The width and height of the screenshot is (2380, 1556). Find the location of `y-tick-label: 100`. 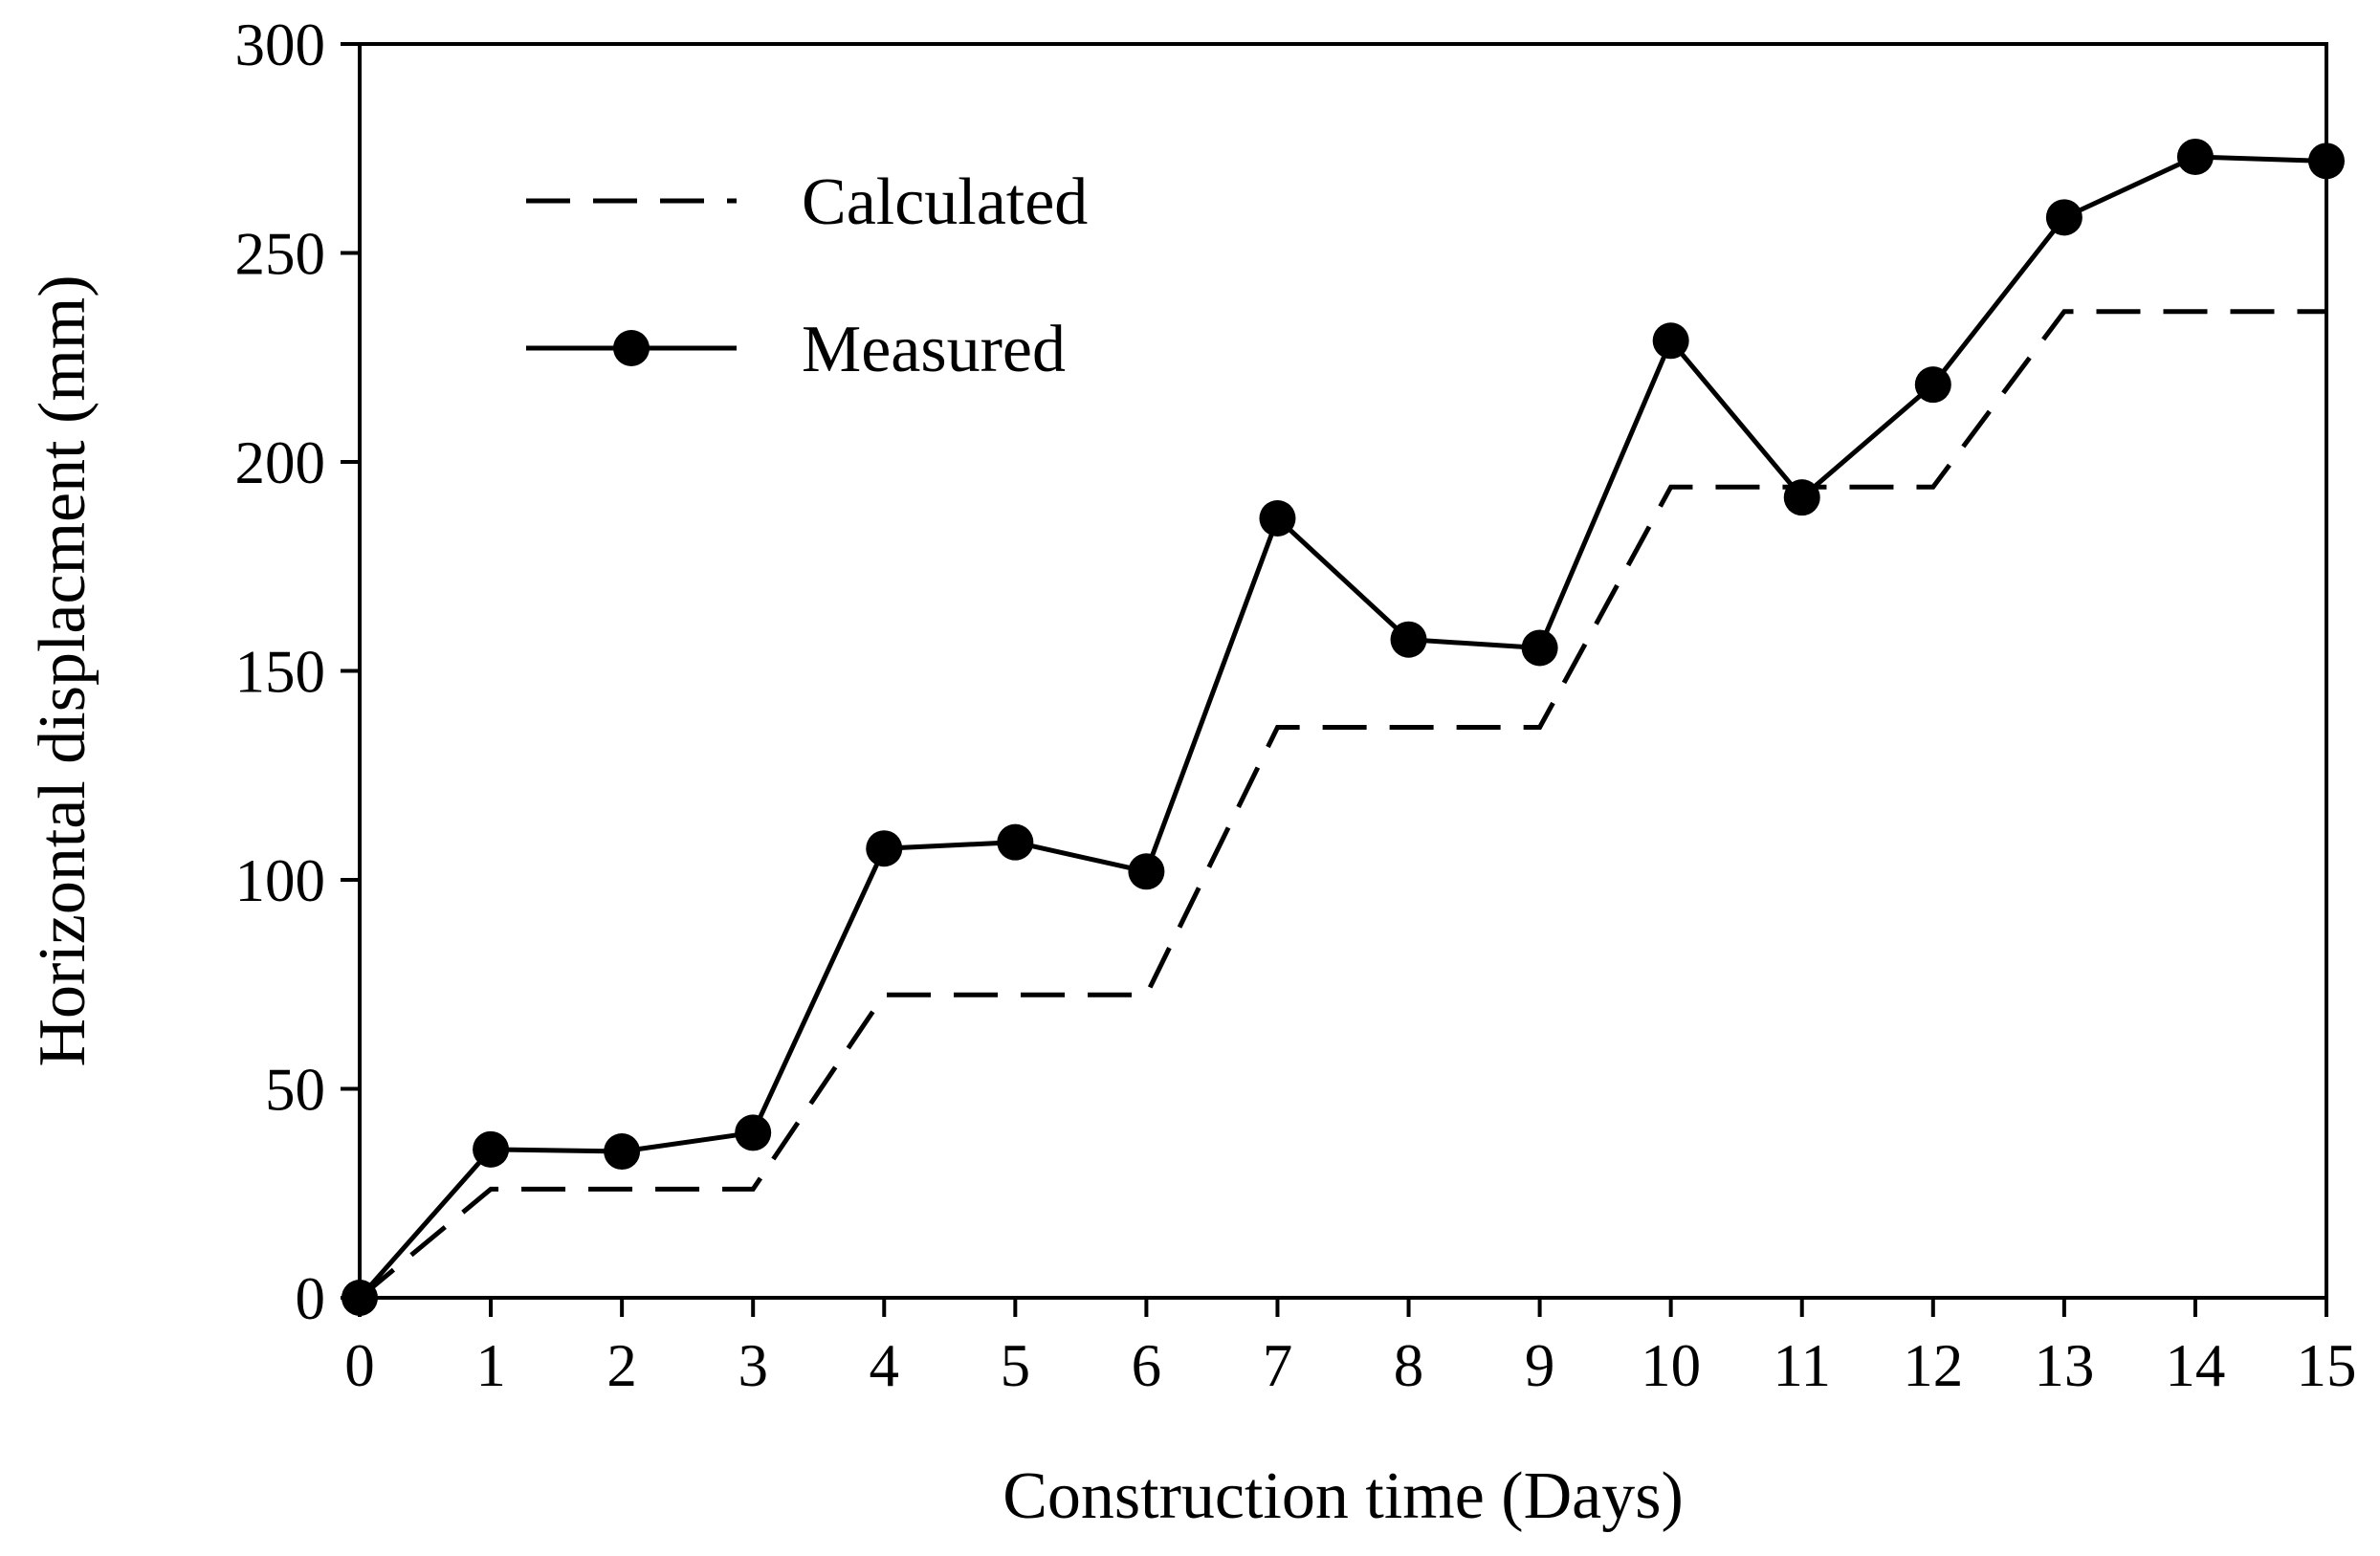

y-tick-label: 100 is located at coordinates (280, 880).